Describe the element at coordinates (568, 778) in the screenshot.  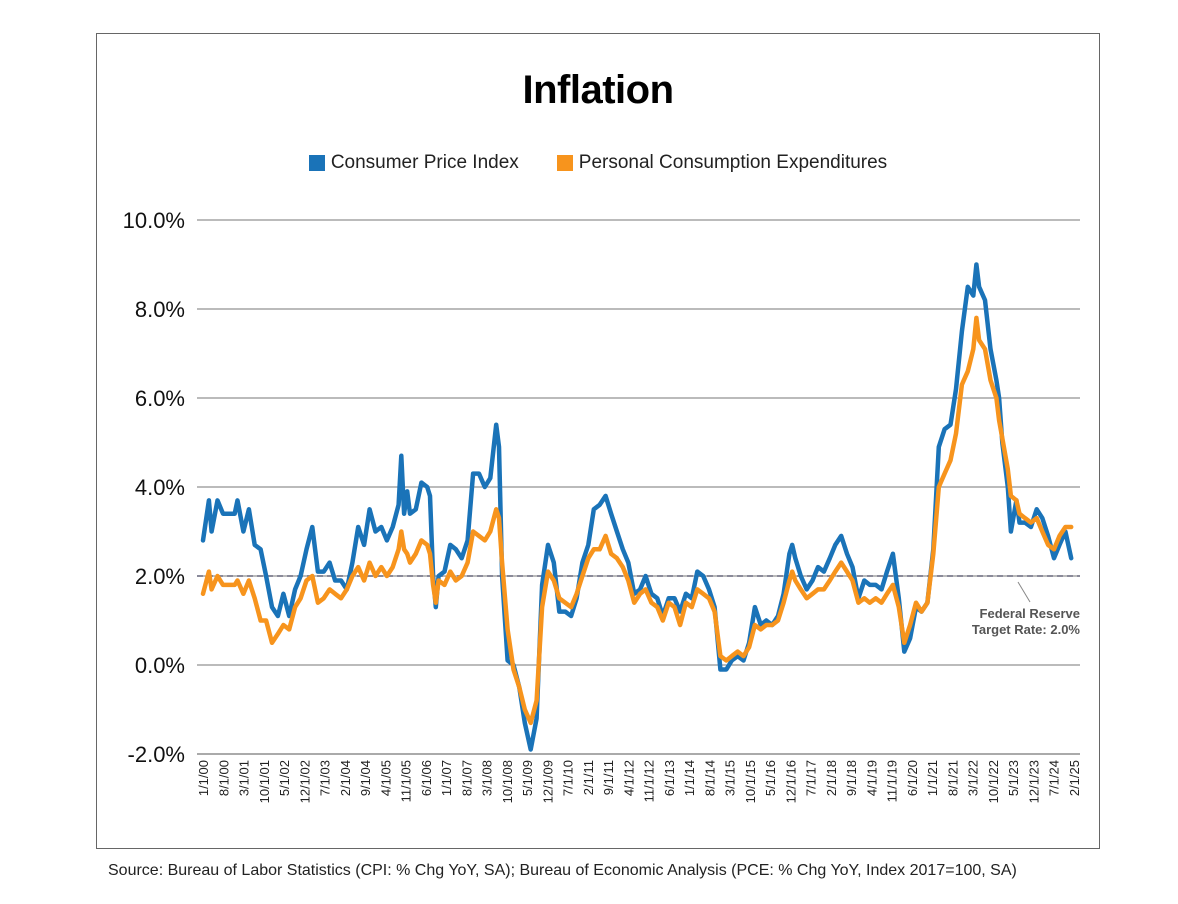
I see `x-tick-label: 7/1/10` at that location.